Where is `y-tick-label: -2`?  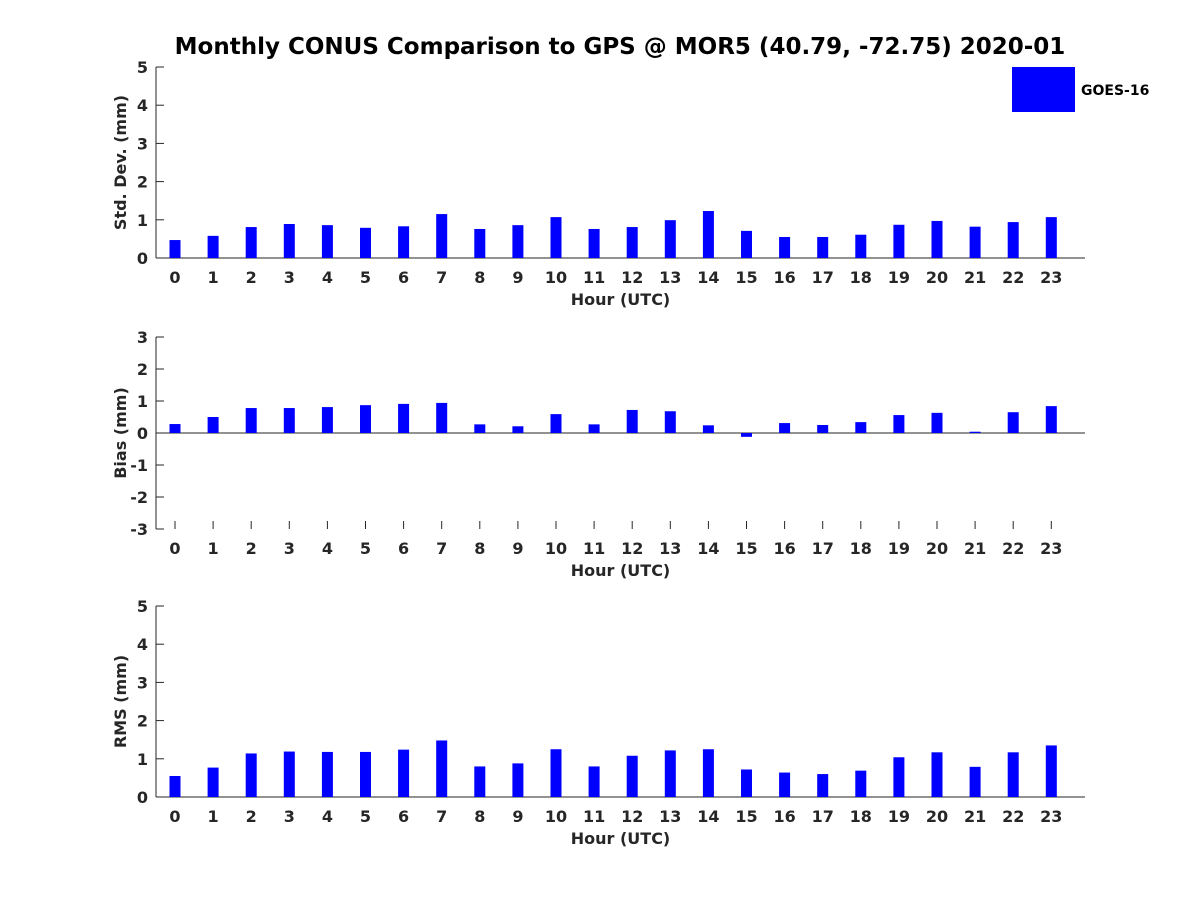 y-tick-label: -2 is located at coordinates (139, 497).